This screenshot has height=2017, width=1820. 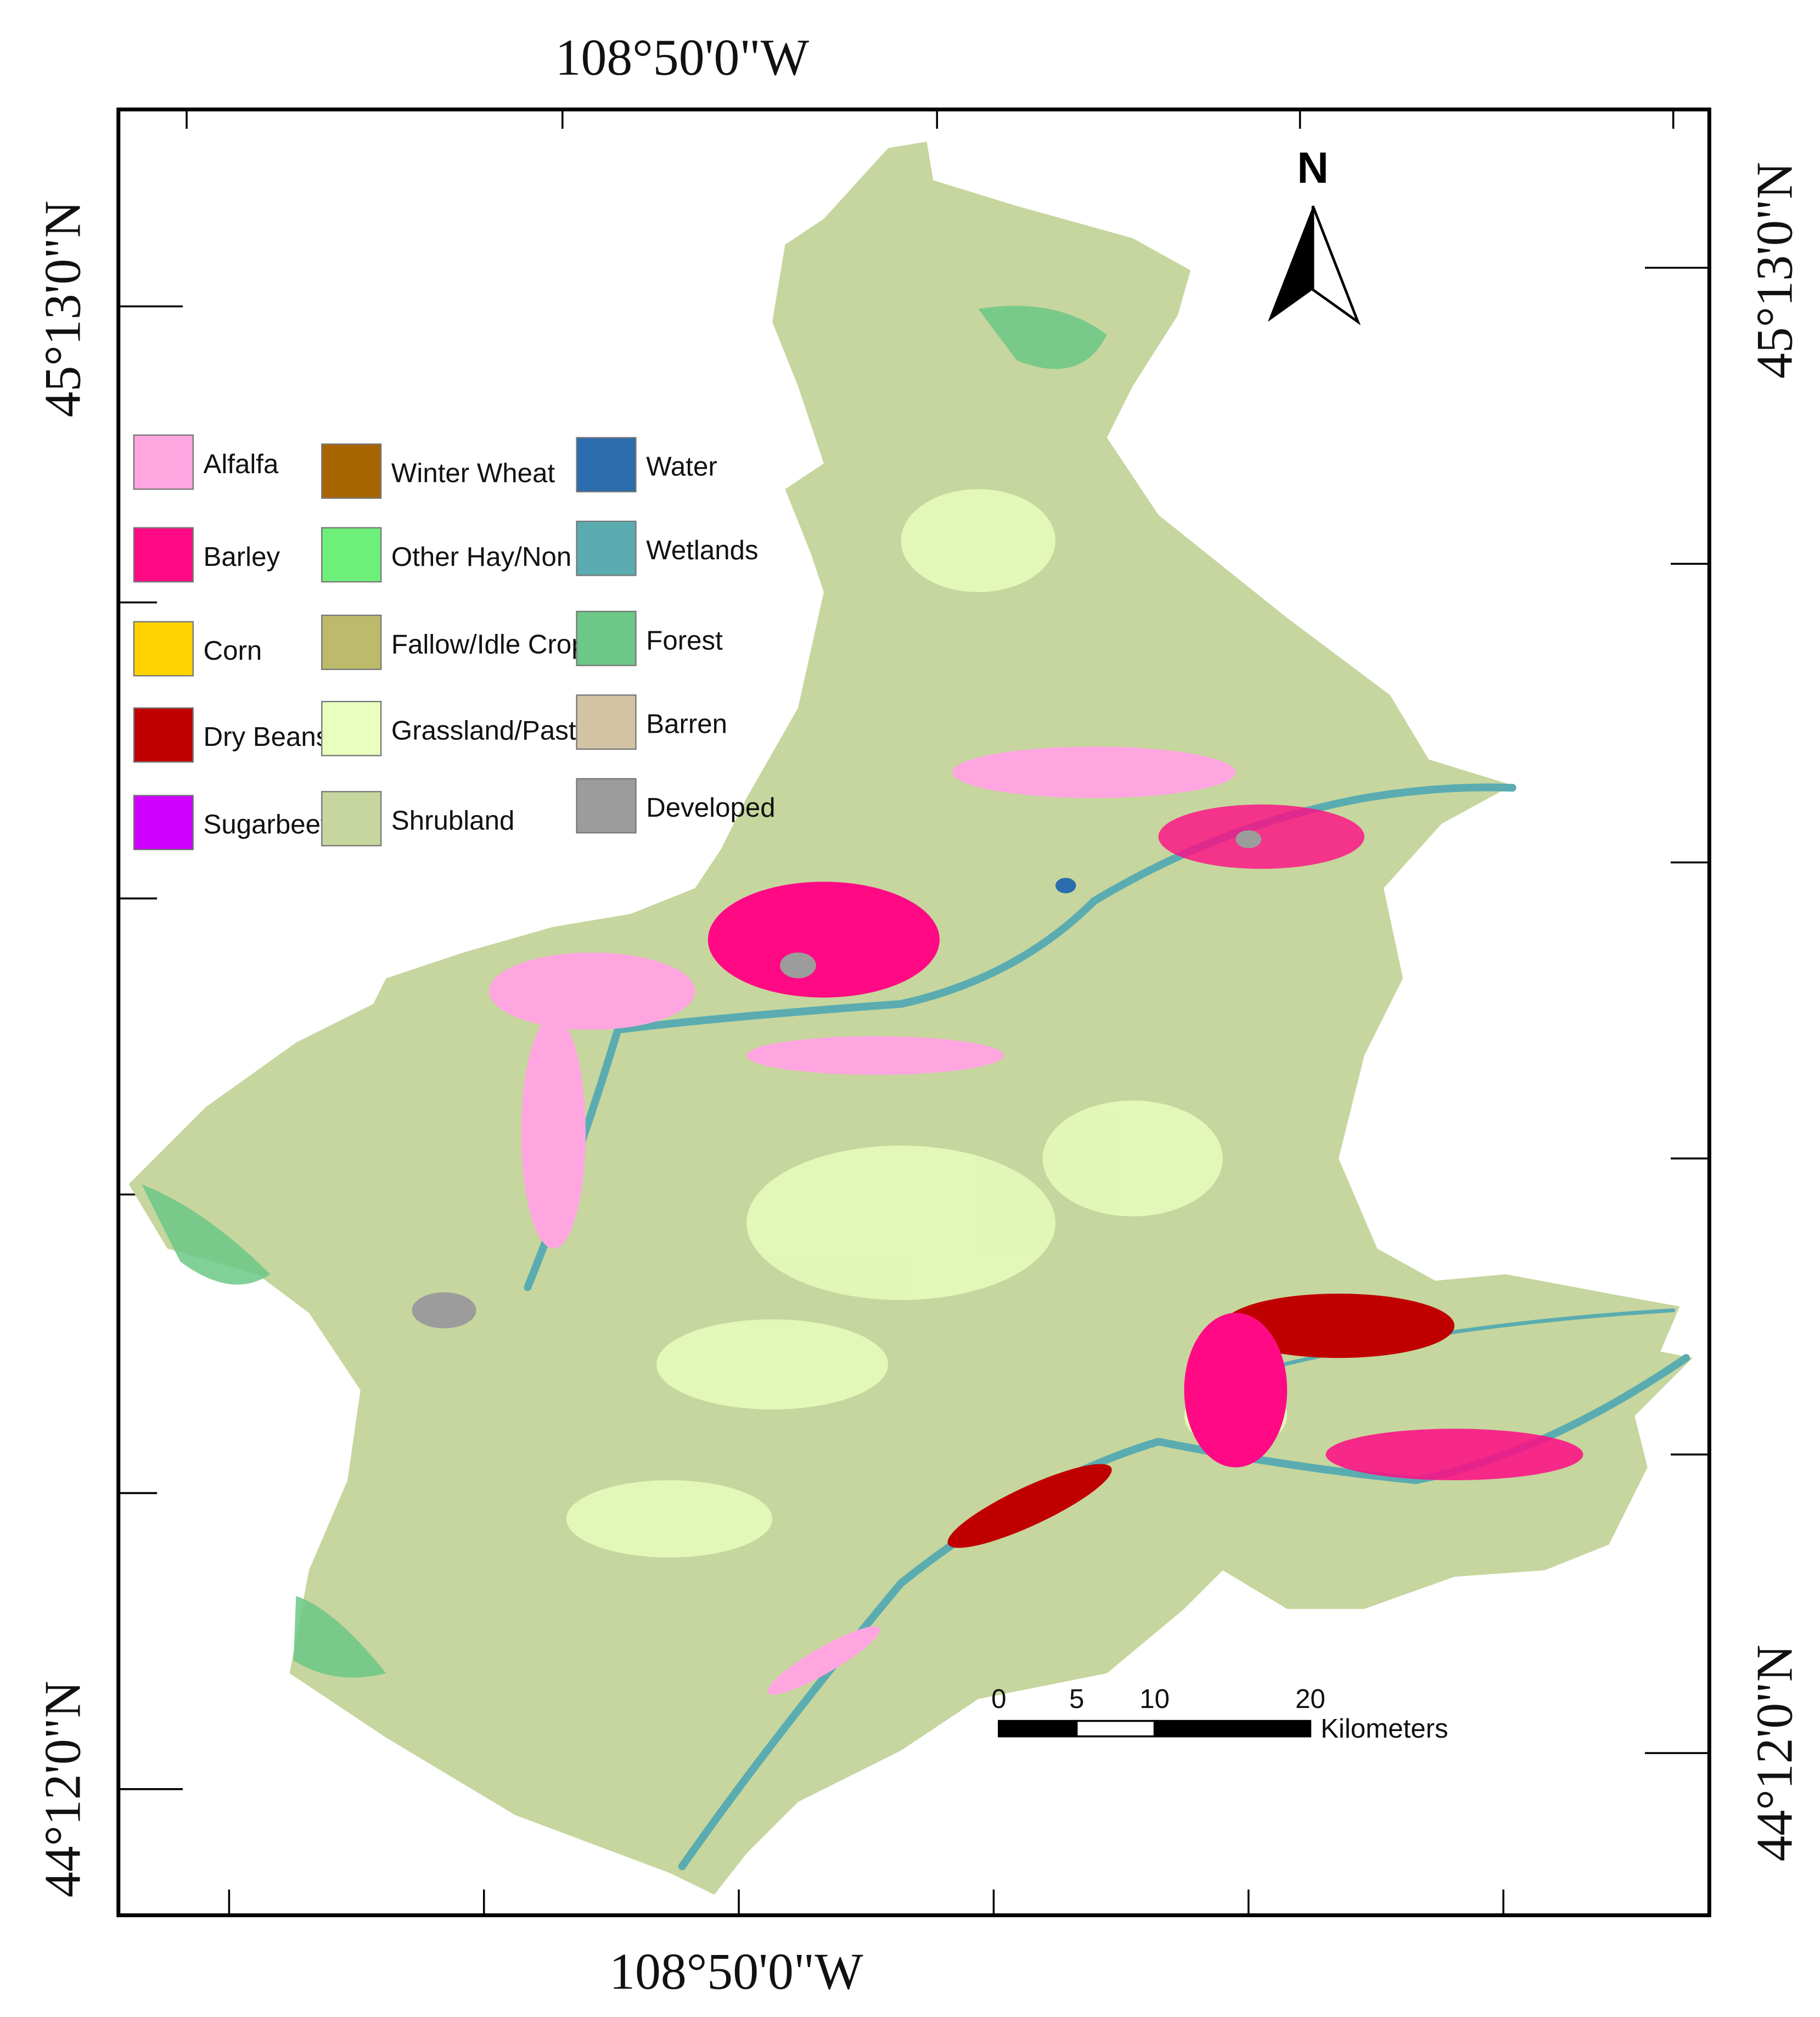 What do you see at coordinates (1774, 1753) in the screenshot?
I see `right-latitude-label: 44°12'0"N` at bounding box center [1774, 1753].